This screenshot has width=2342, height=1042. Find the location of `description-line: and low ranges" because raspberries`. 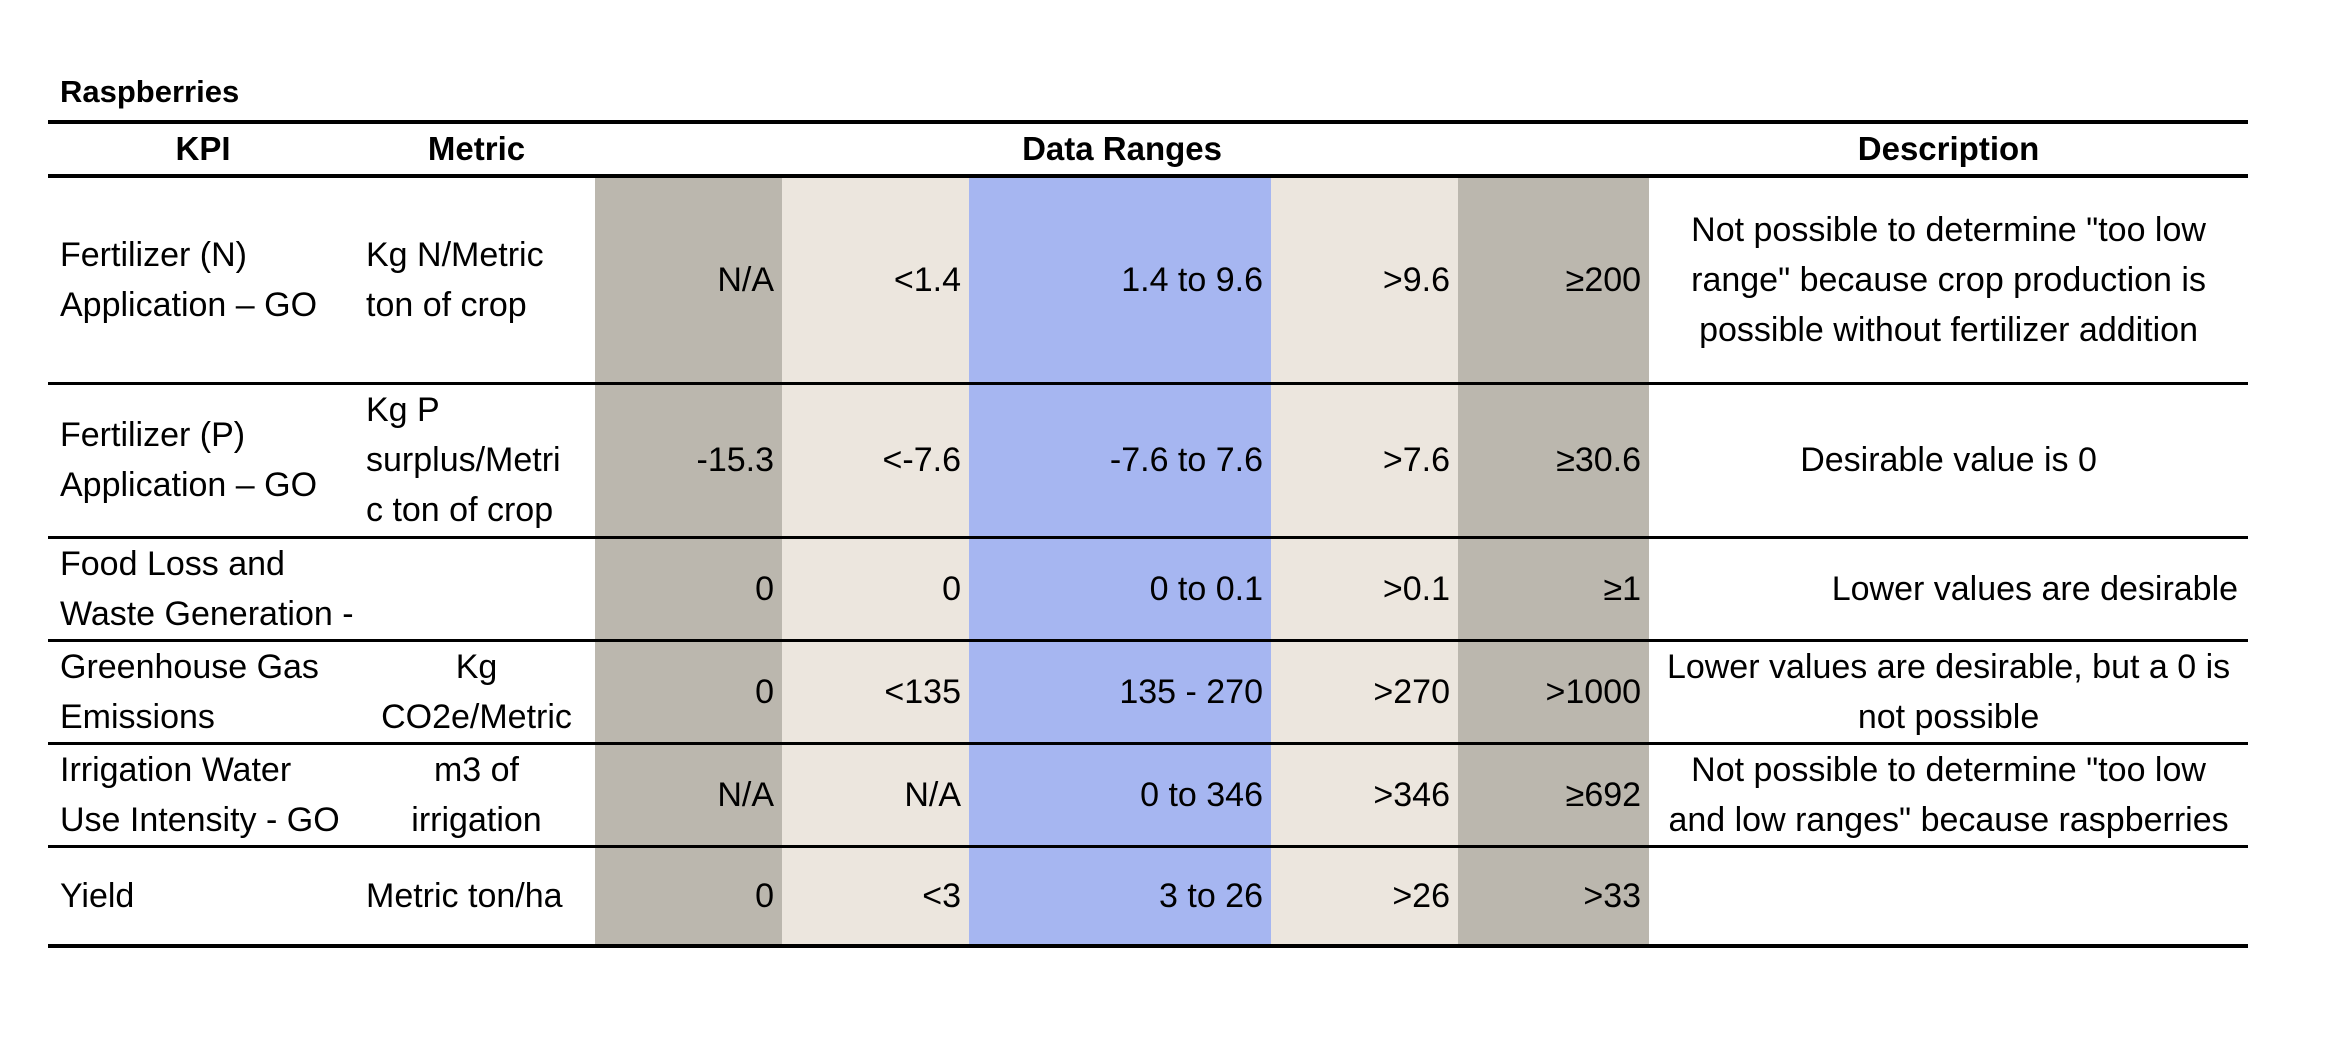

description-line: and low ranges" because raspberries is located at coordinates (1948, 819).